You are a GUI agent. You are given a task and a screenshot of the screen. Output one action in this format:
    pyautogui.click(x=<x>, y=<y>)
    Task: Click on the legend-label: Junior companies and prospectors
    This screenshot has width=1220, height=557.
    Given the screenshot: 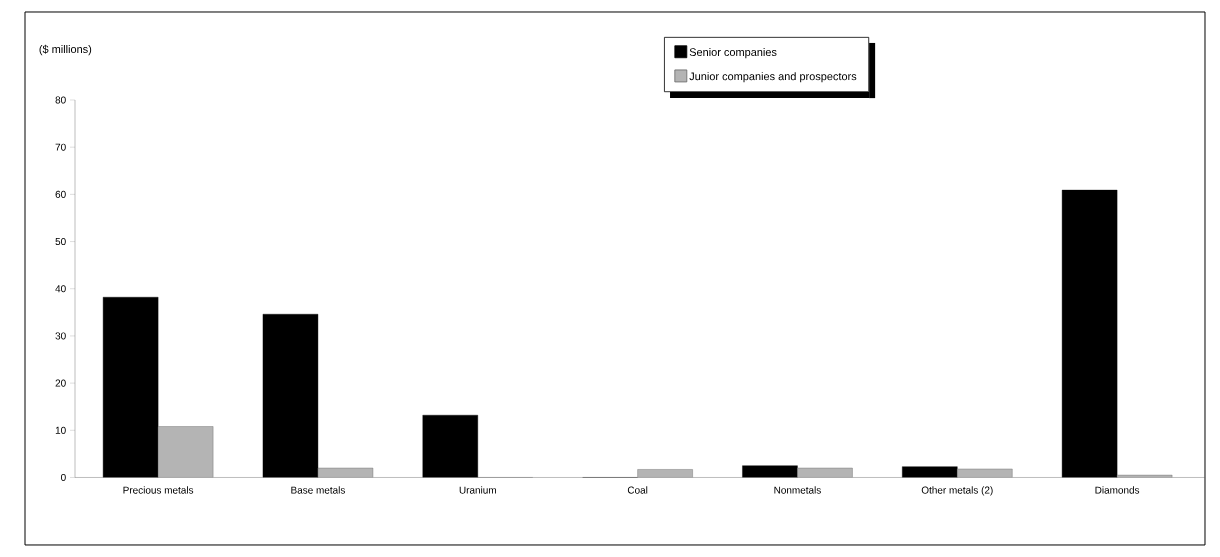 What is the action you would take?
    pyautogui.click(x=773, y=77)
    